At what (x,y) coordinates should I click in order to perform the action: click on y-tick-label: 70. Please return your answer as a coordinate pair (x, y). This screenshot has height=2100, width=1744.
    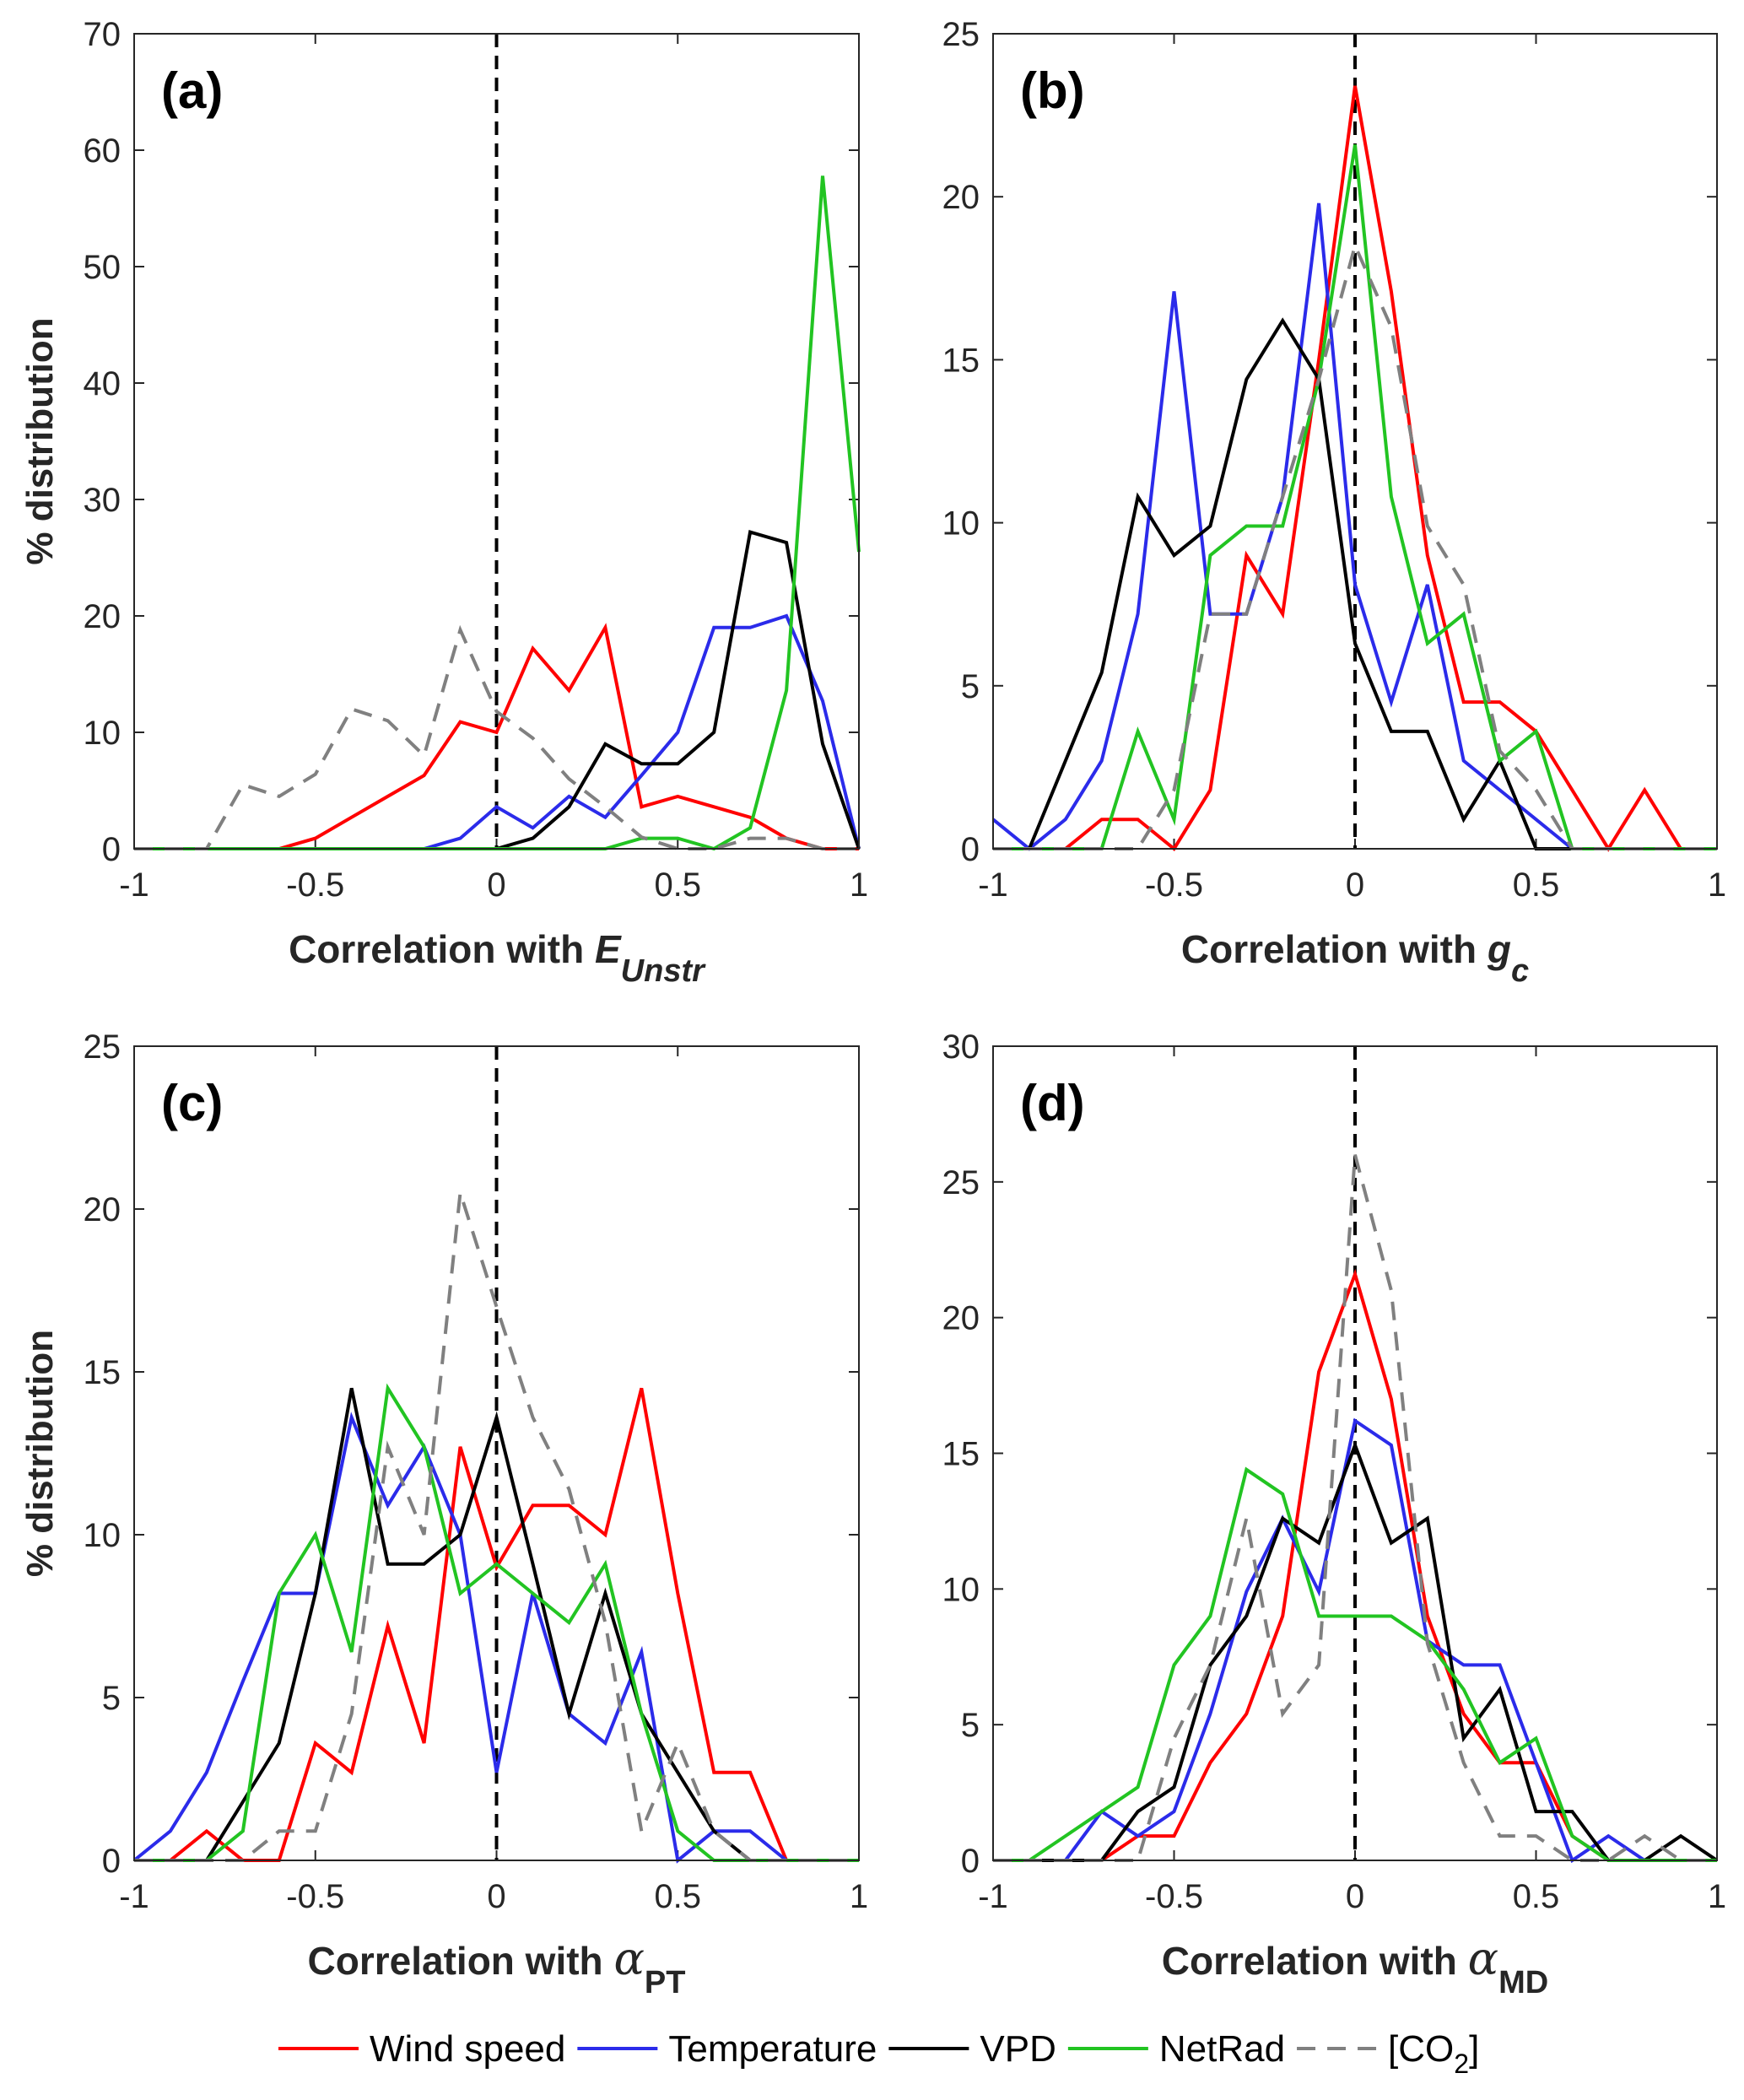
    Looking at the image, I should click on (102, 34).